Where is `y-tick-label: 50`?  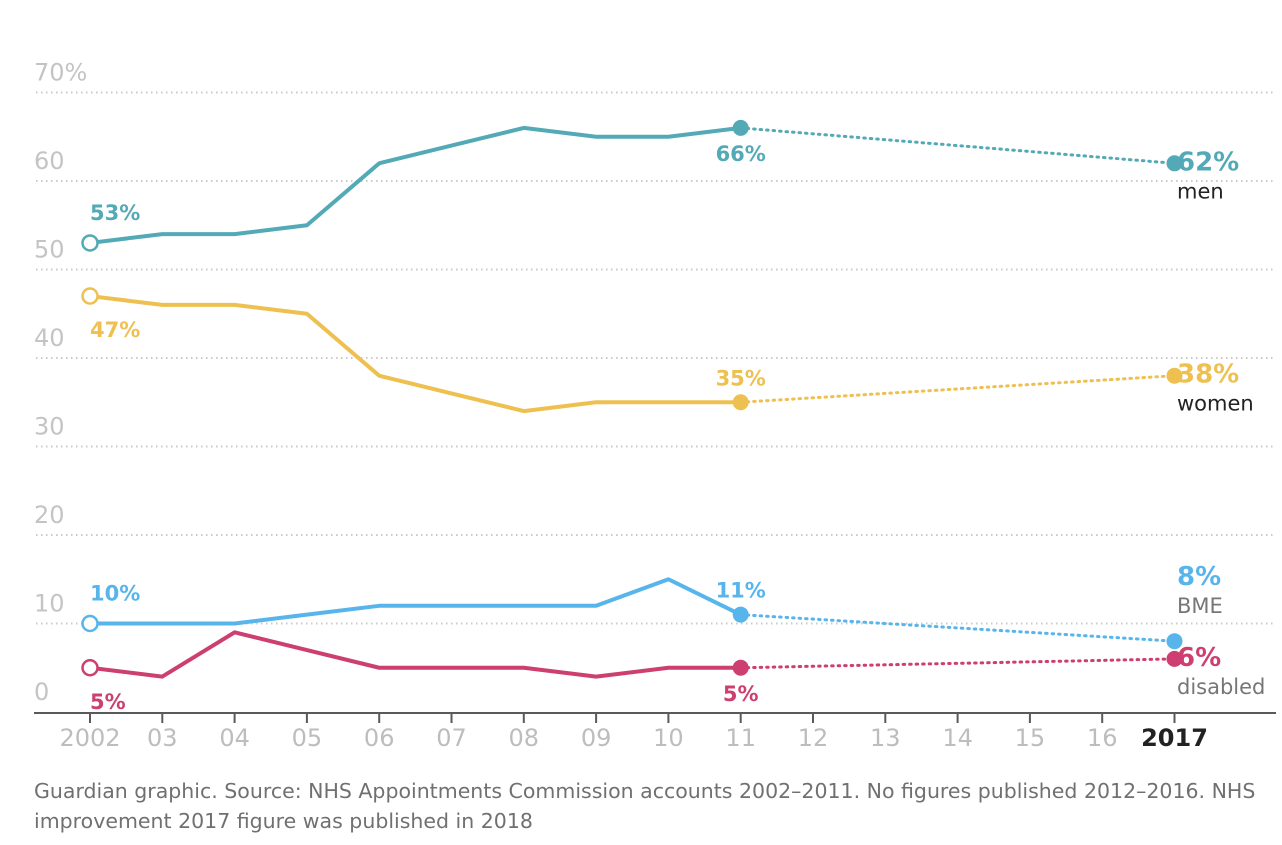
y-tick-label: 50 is located at coordinates (49, 250).